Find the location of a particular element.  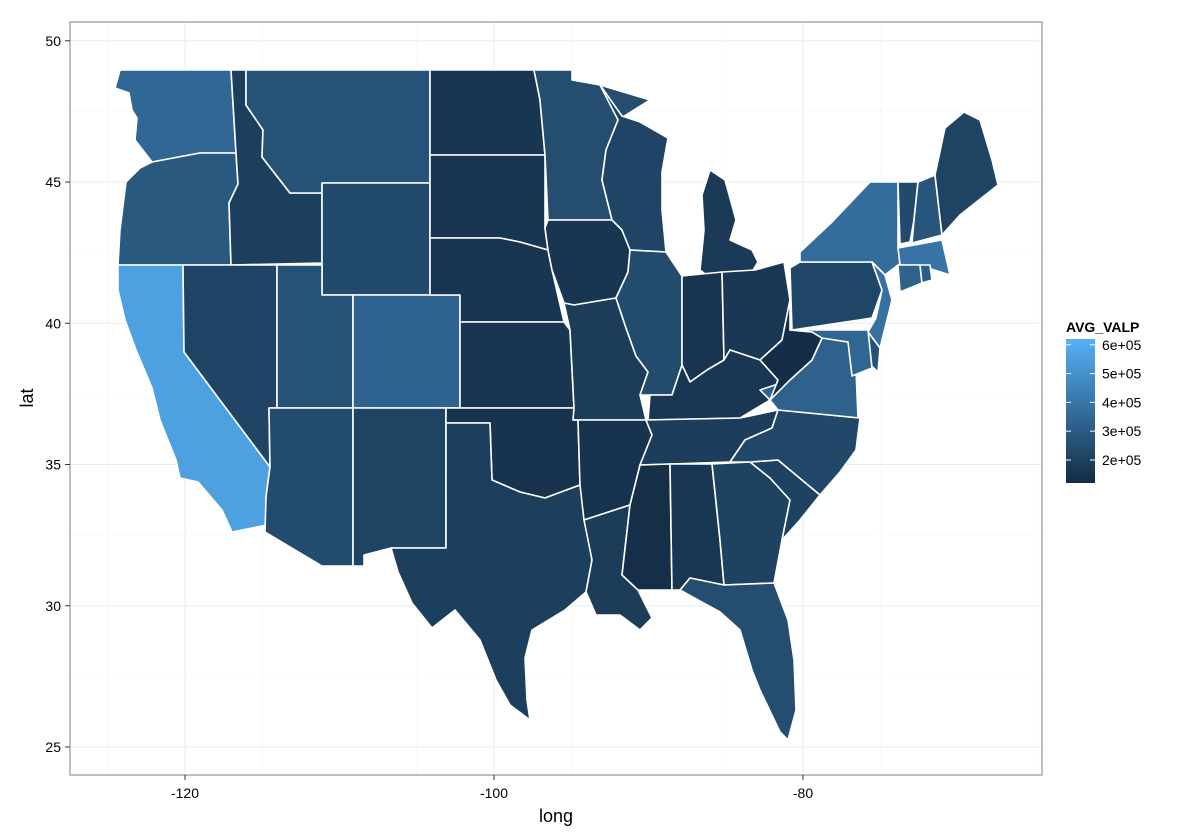

legend-ticks: 2e+05 3e+05 4e+05 5e+05 6e+05 is located at coordinates (1104, 402).